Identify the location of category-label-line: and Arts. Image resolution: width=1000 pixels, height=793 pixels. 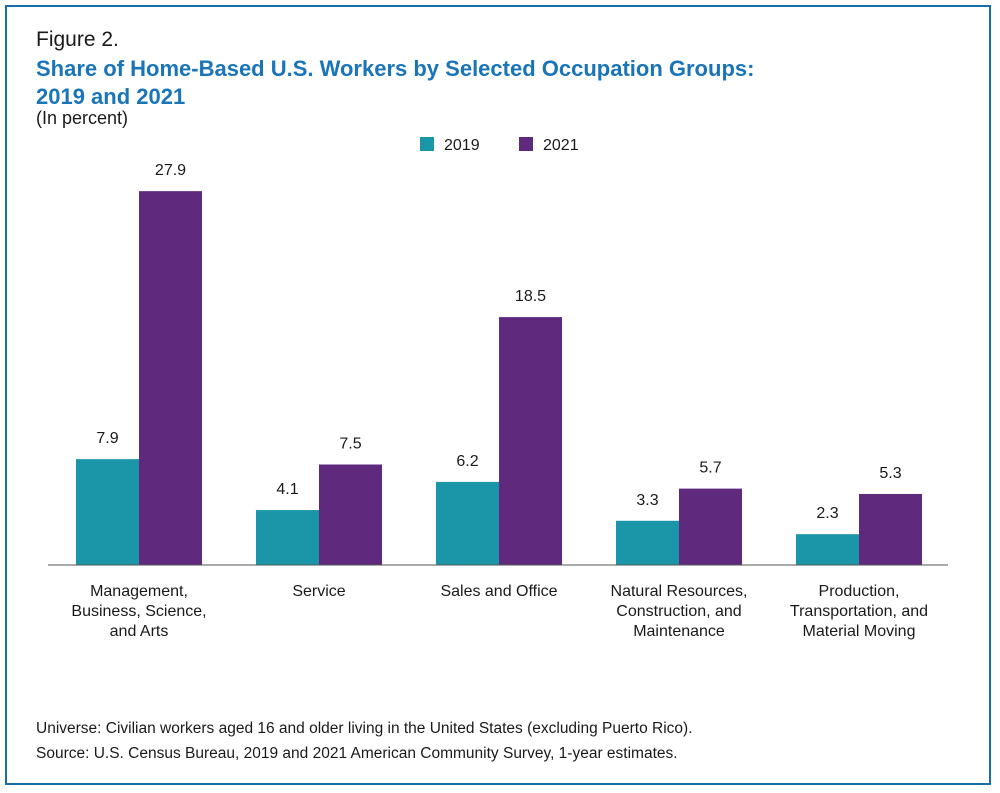
(139, 631).